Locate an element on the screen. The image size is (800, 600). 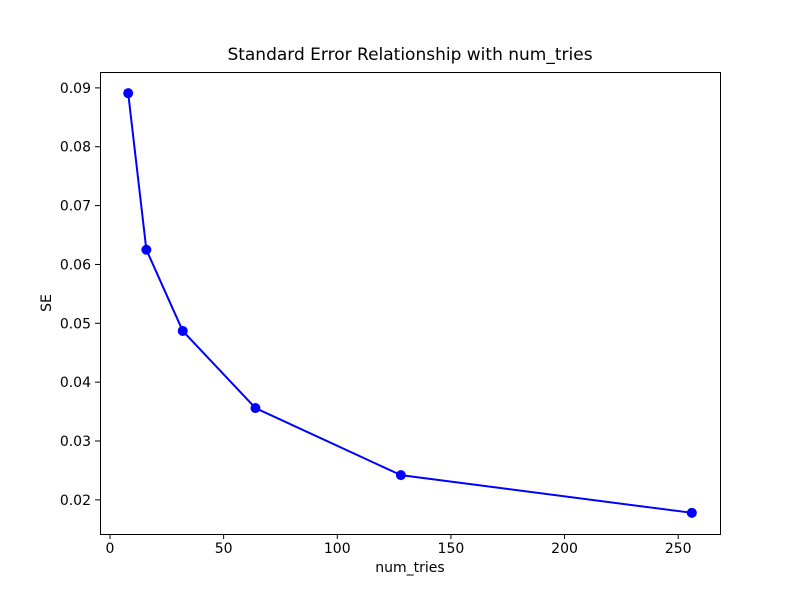
x-tick-label: 250 is located at coordinates (678, 549).